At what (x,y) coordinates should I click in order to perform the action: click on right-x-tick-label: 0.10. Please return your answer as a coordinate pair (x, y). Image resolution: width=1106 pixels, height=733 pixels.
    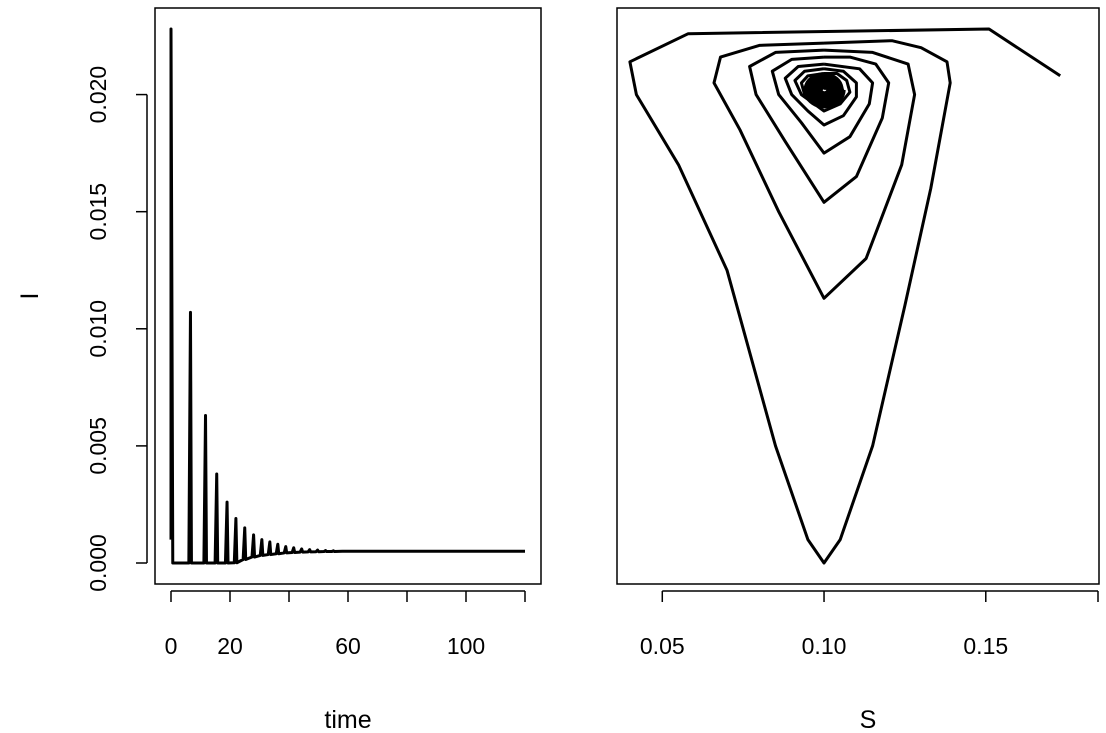
    Looking at the image, I should click on (824, 646).